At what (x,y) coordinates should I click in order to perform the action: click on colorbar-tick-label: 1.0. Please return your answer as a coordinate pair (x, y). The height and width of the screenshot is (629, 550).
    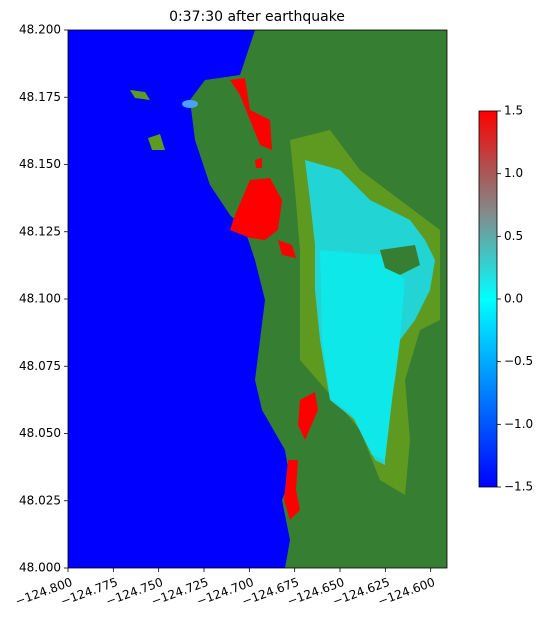
    Looking at the image, I should click on (513, 173).